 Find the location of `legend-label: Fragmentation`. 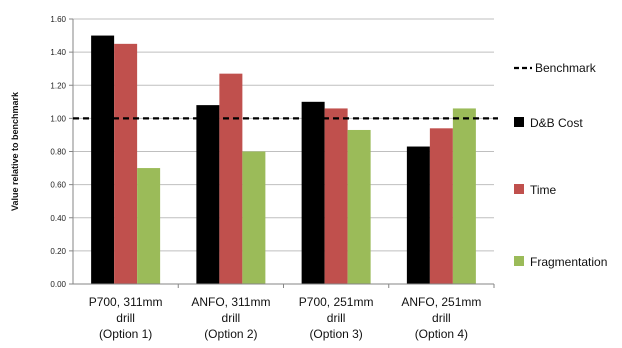

legend-label: Fragmentation is located at coordinates (568, 262).